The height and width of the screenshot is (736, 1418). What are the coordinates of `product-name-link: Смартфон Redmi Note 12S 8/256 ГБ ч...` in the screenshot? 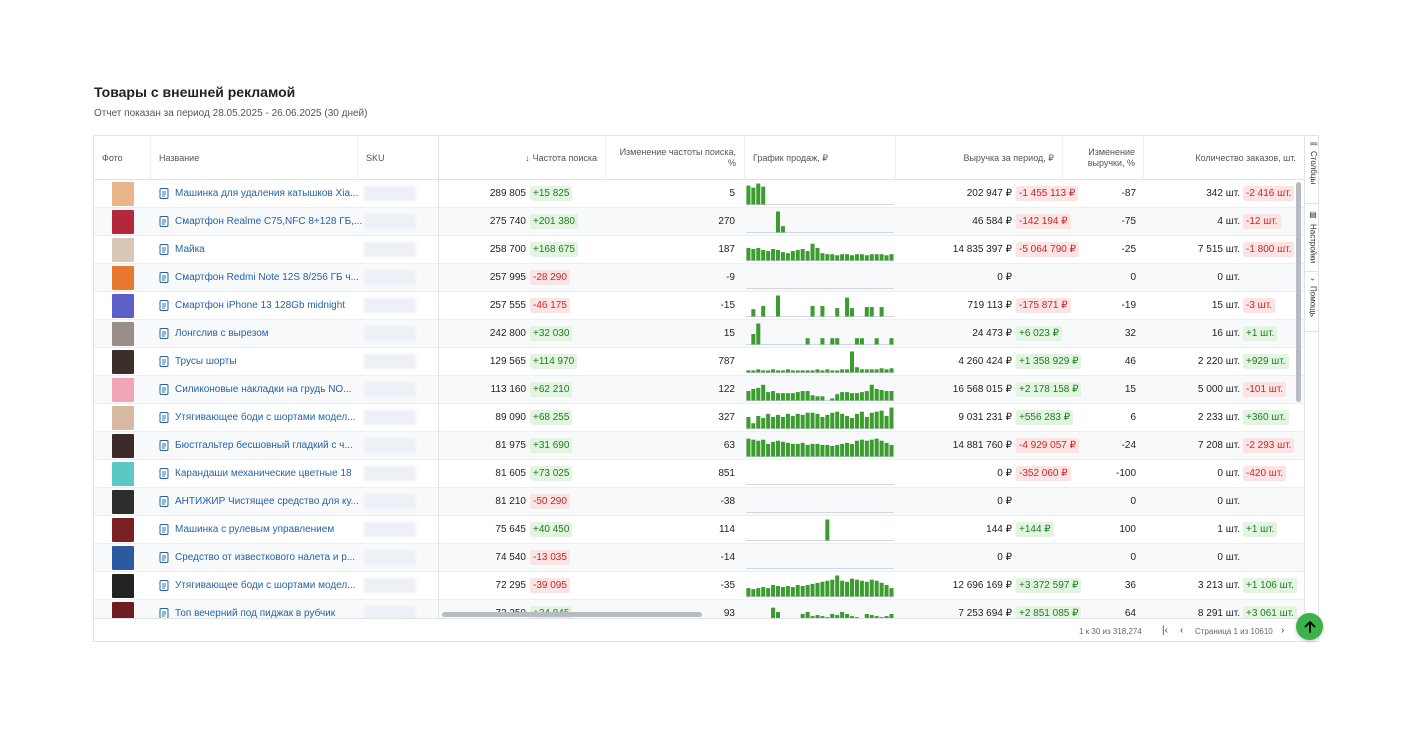 It's located at (267, 277).